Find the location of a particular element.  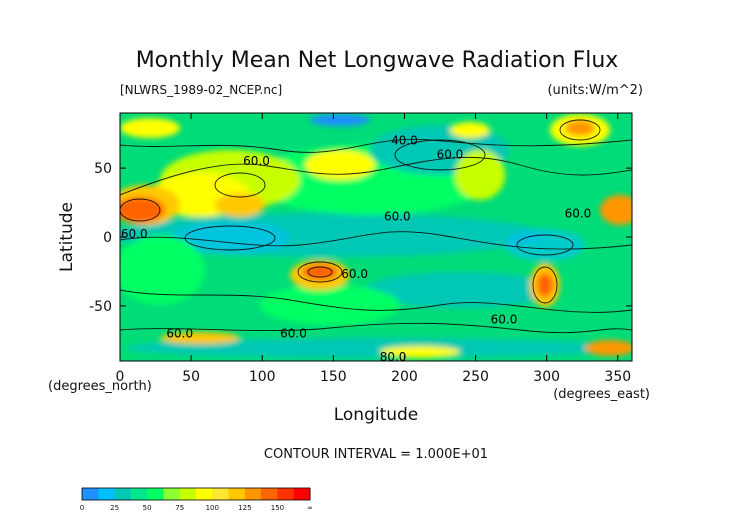

colorbar-tick-label: 150 is located at coordinates (277, 508).